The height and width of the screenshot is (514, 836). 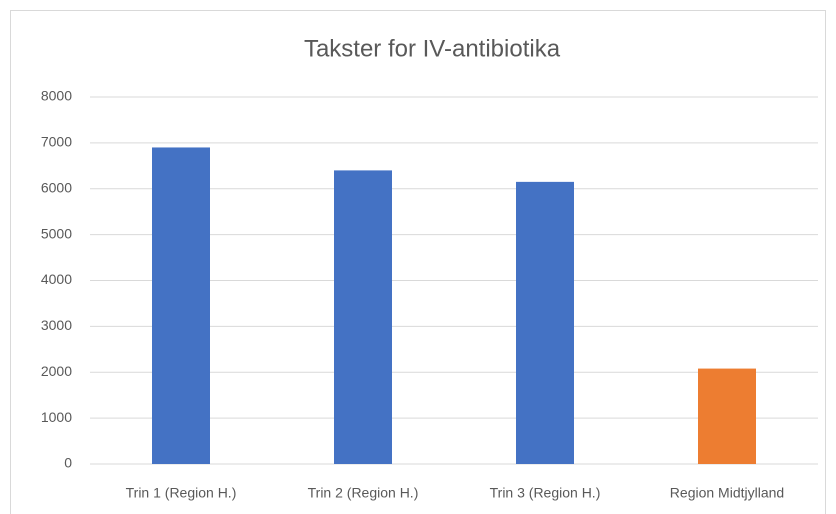 What do you see at coordinates (56, 142) in the screenshot?
I see `y-tick-label: 7000` at bounding box center [56, 142].